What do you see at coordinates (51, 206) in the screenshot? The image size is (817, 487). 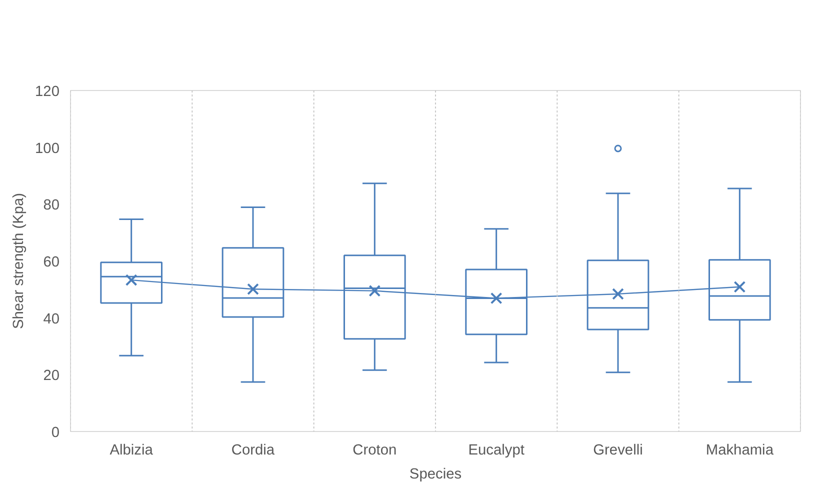 I see `y-tick-label: 80` at bounding box center [51, 206].